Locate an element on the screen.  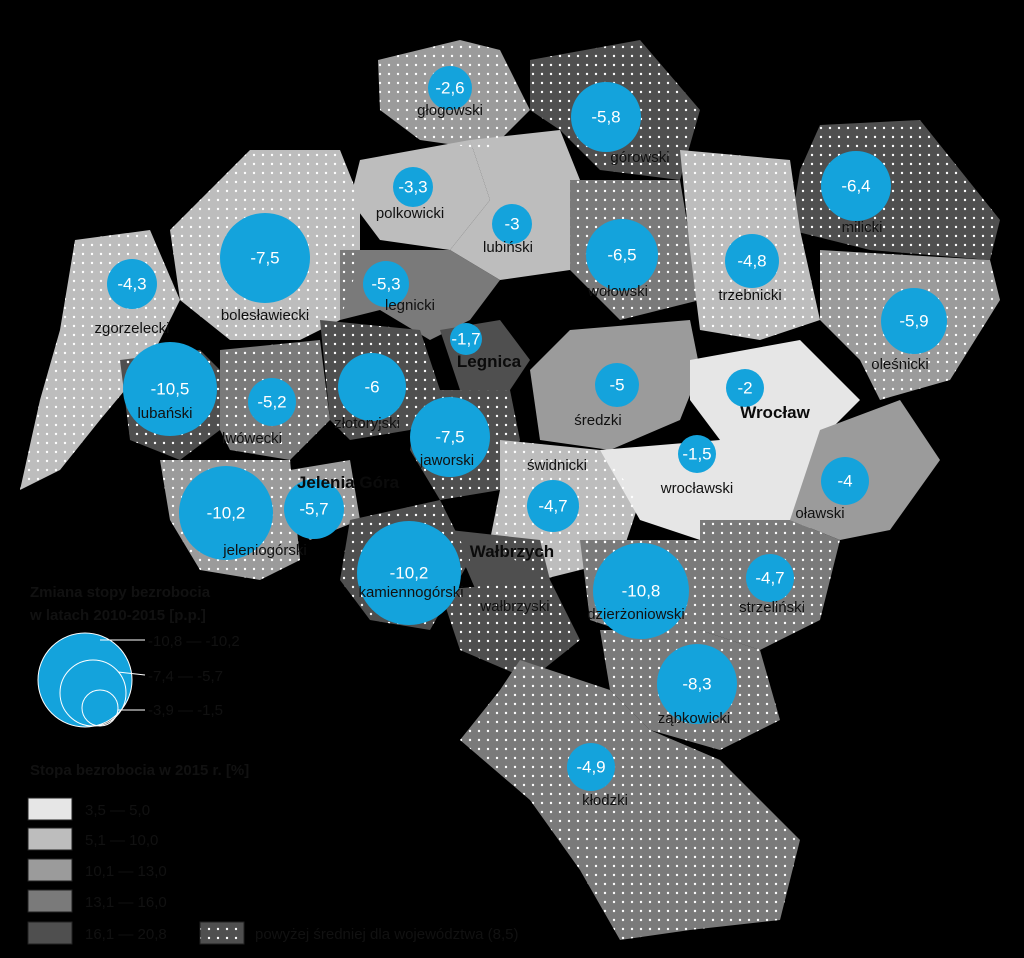
bubble-value-lubański: -10,5 is located at coordinates (170, 389).